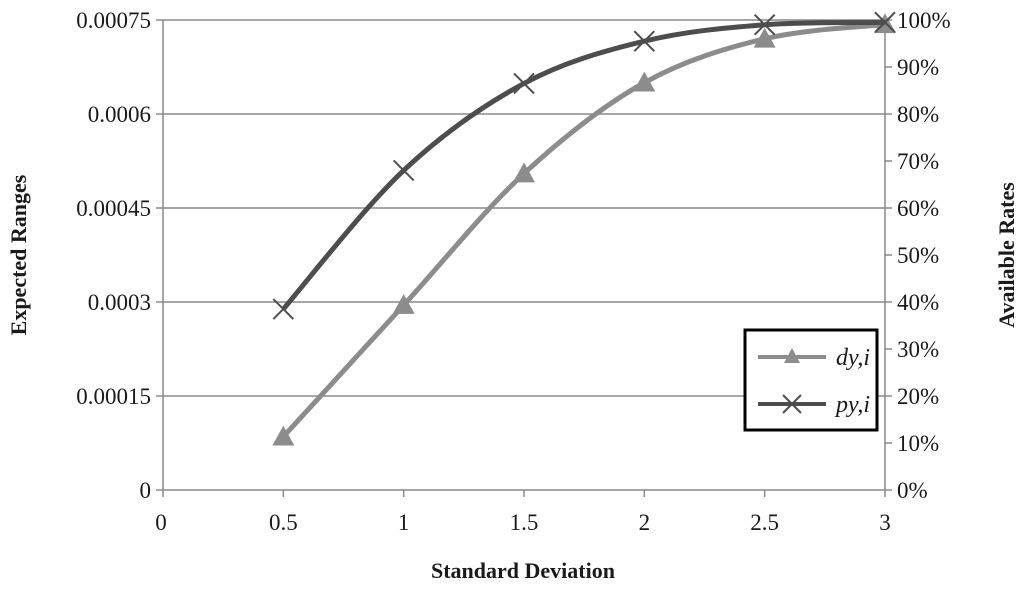 The height and width of the screenshot is (601, 1024). What do you see at coordinates (1006, 255) in the screenshot?
I see `y2-axis-title: Available Rates` at bounding box center [1006, 255].